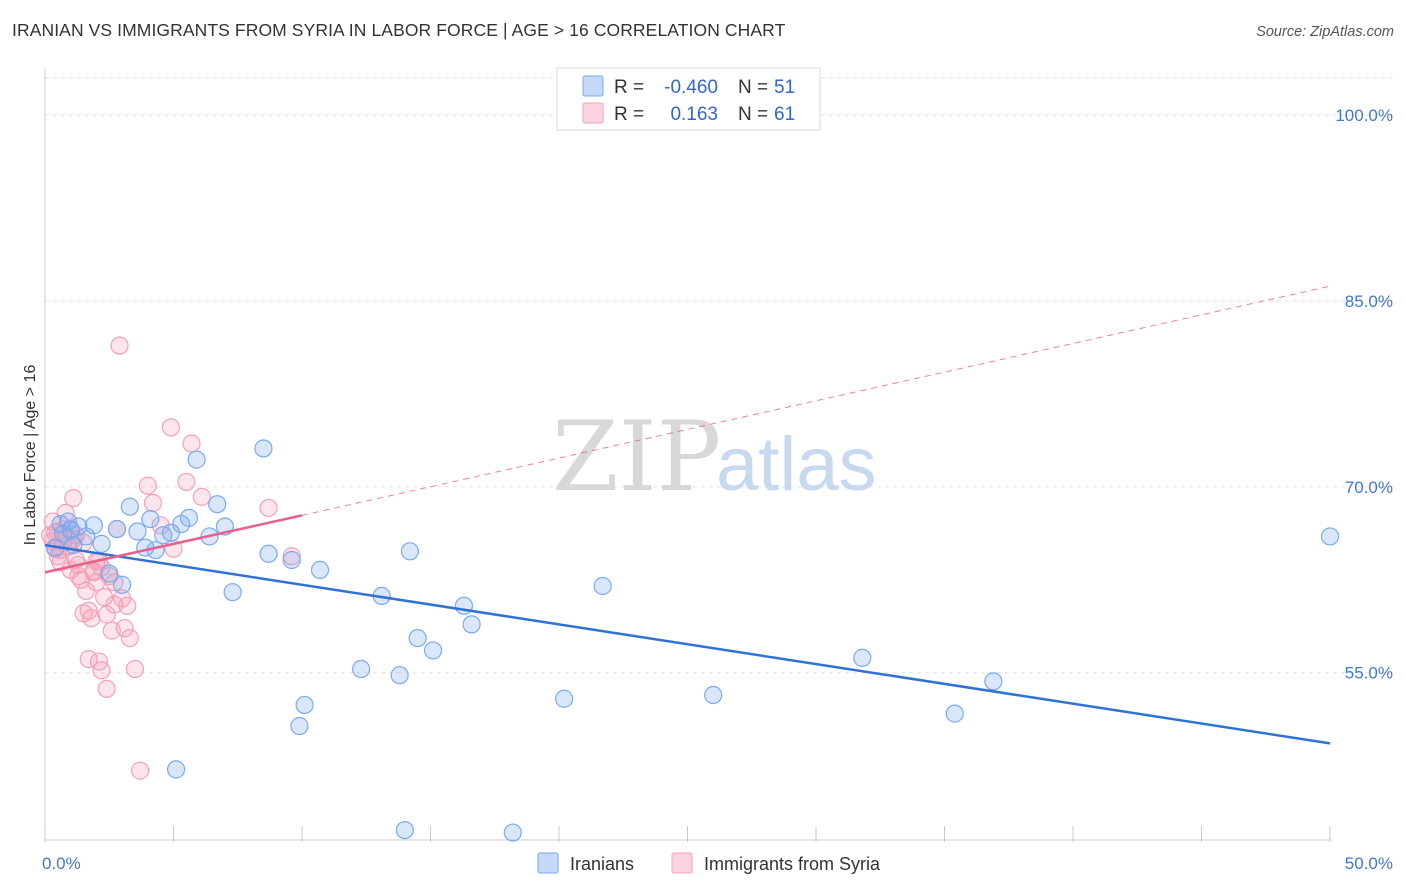  Describe the element at coordinates (1369, 301) in the screenshot. I see `y-tick-label: 85.0%` at that location.